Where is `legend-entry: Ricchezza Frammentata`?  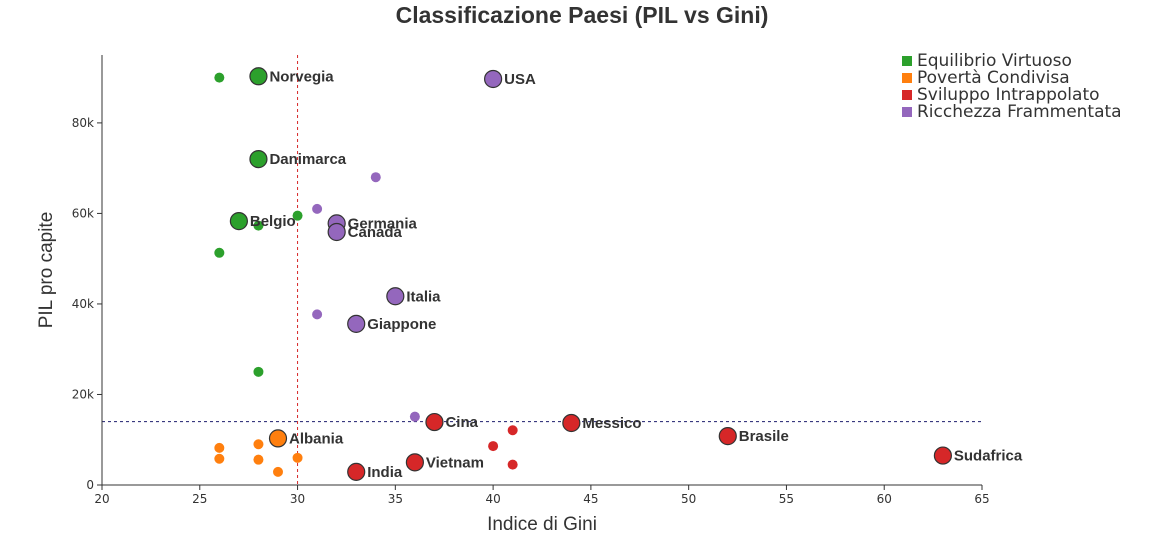 legend-entry: Ricchezza Frammentata is located at coordinates (1019, 112).